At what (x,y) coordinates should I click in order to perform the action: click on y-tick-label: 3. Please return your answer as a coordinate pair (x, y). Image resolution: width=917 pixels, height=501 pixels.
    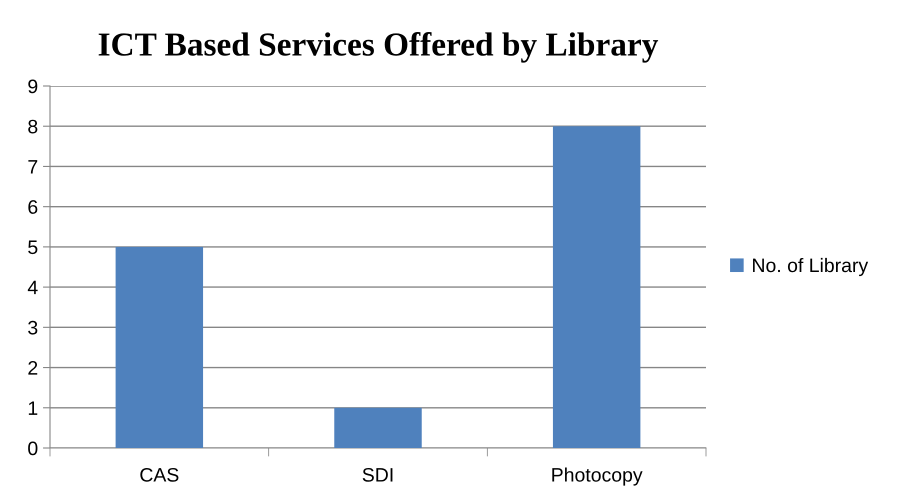
    Looking at the image, I should click on (33, 327).